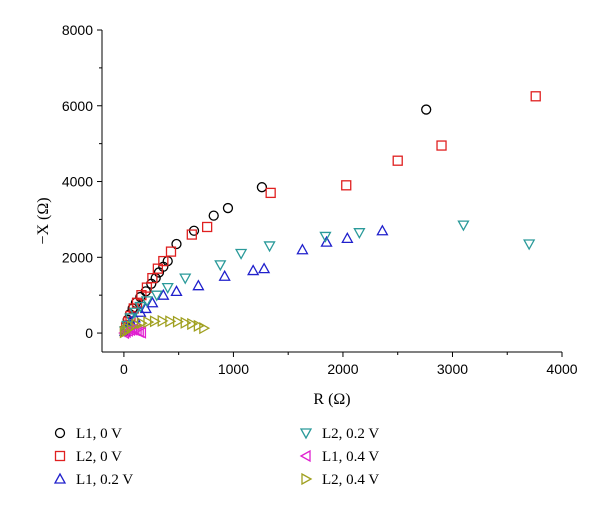 Image resolution: width=600 pixels, height=525 pixels. What do you see at coordinates (331, 399) in the screenshot?
I see `x-axis-title: R (Ω)` at bounding box center [331, 399].